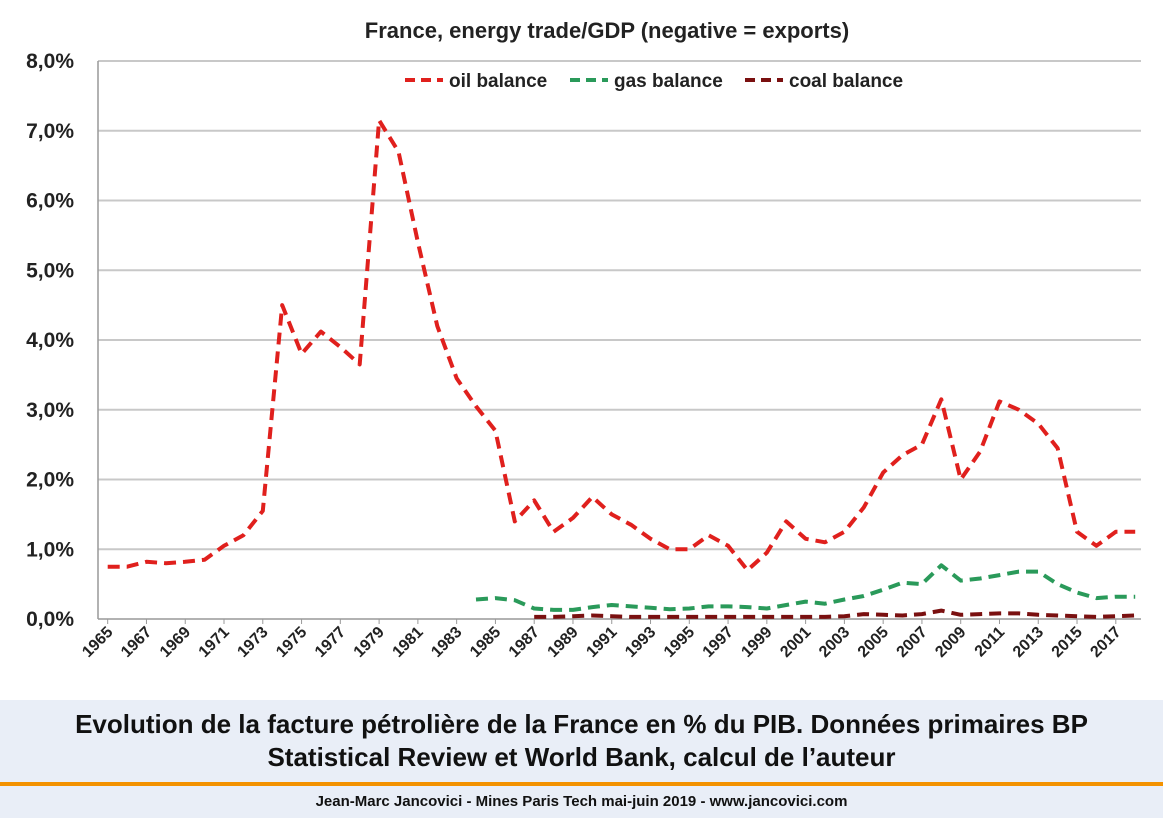 This screenshot has height=818, width=1163. Describe the element at coordinates (50, 131) in the screenshot. I see `y-tick-label: 7,0%` at that location.